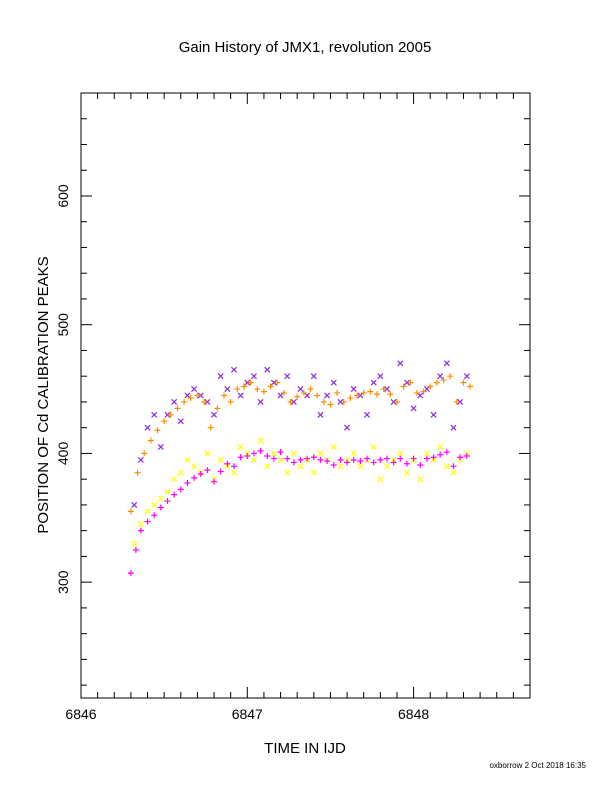 This screenshot has height=792, width=612. I want to click on footer-stamp: oxborrow 2 Oct 2018 16:35, so click(537, 765).